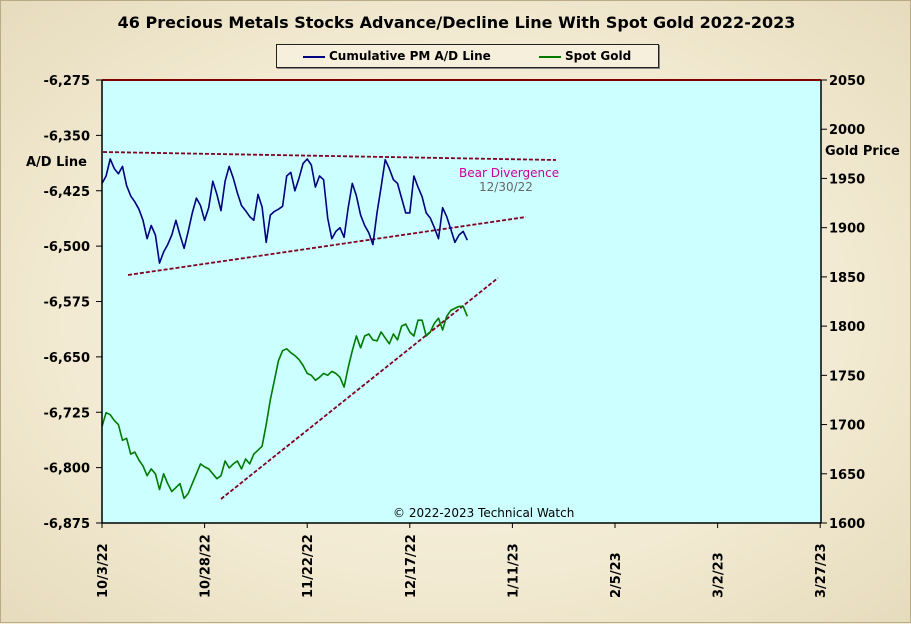  Describe the element at coordinates (66, 192) in the screenshot. I see `left-tick-label: -6,425` at that location.